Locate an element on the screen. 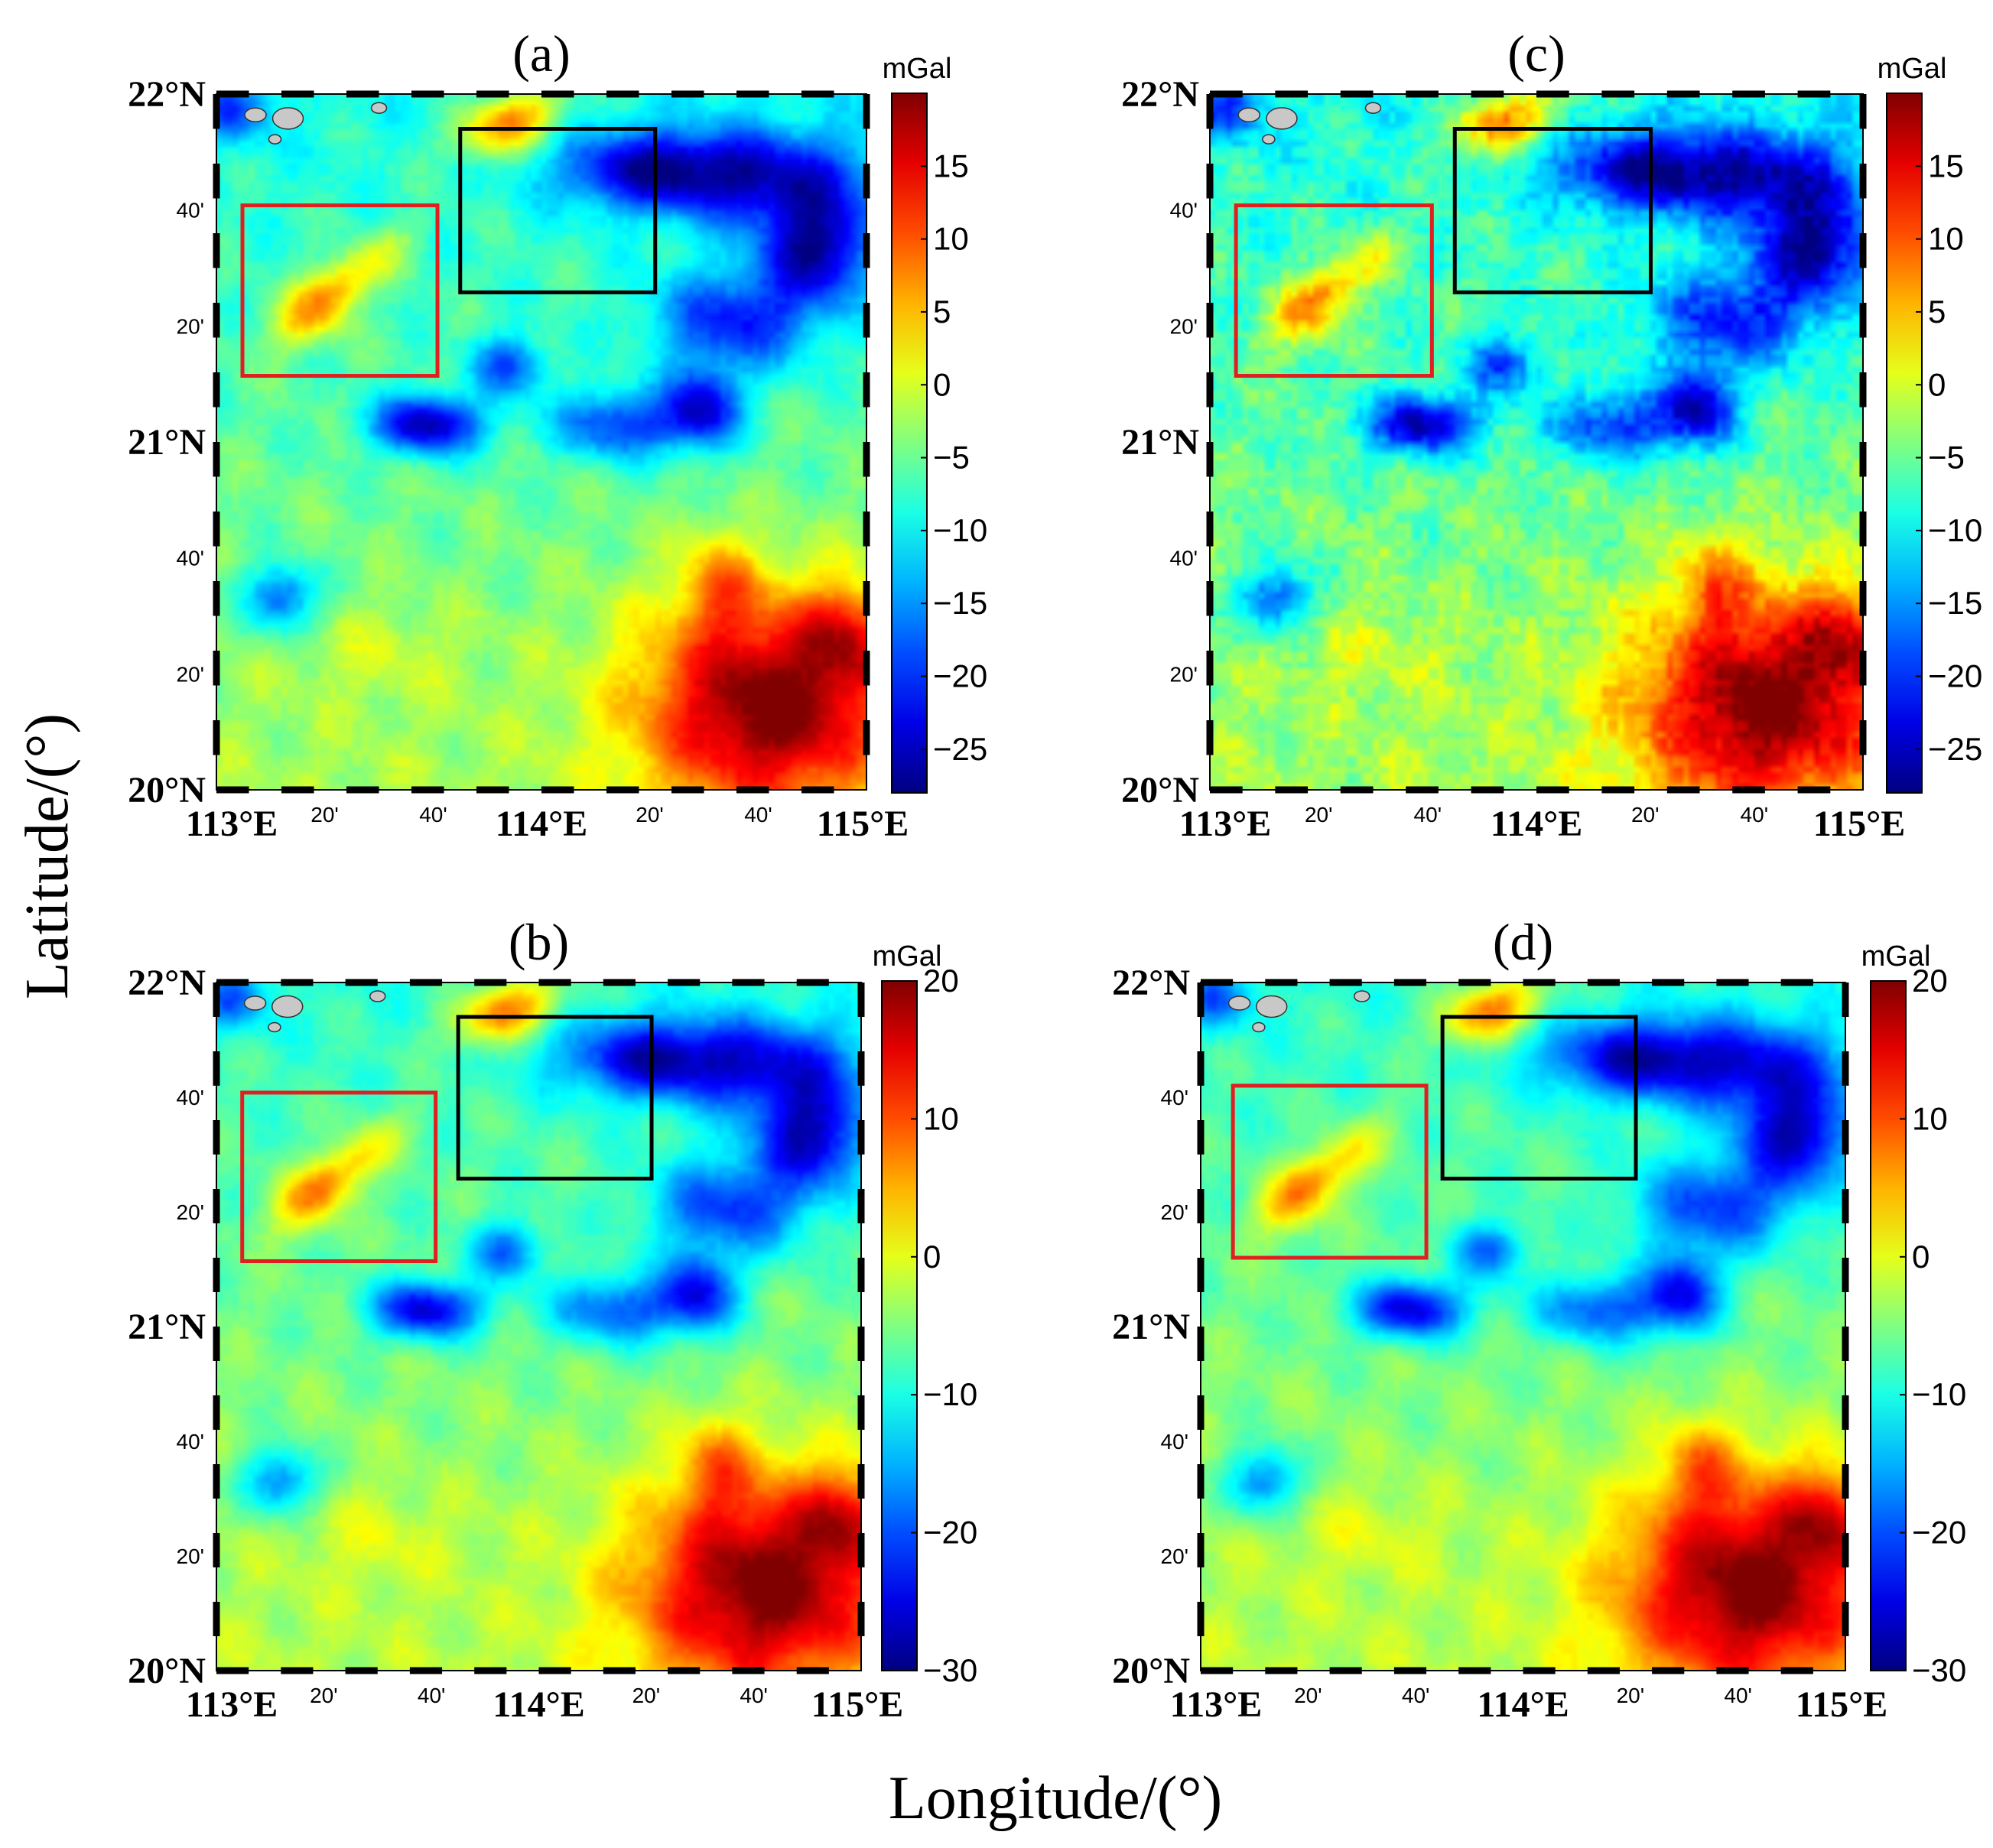 The image size is (1993, 1848). heatmap-a is located at coordinates (541, 442).